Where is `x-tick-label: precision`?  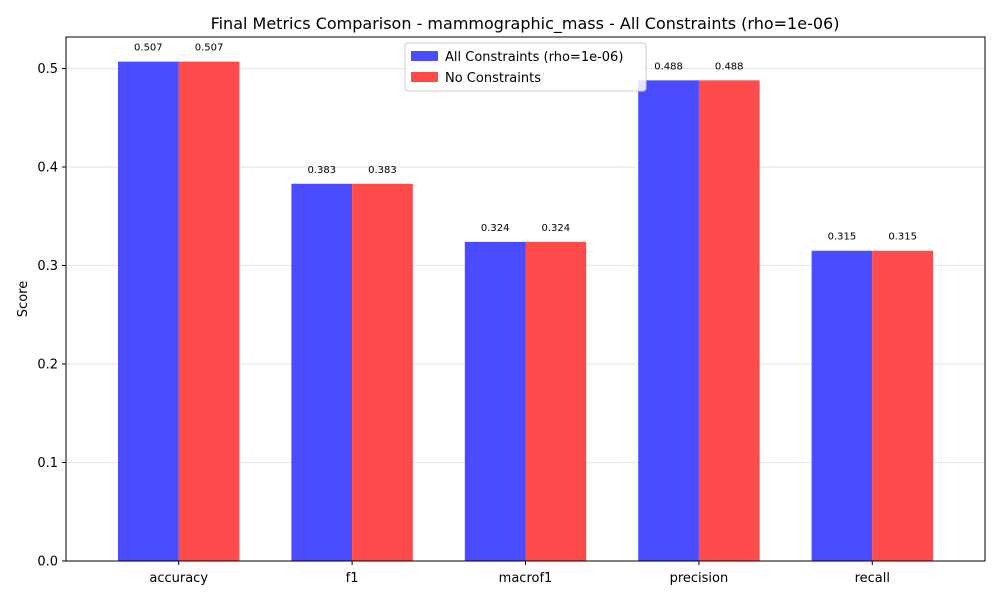 x-tick-label: precision is located at coordinates (699, 578).